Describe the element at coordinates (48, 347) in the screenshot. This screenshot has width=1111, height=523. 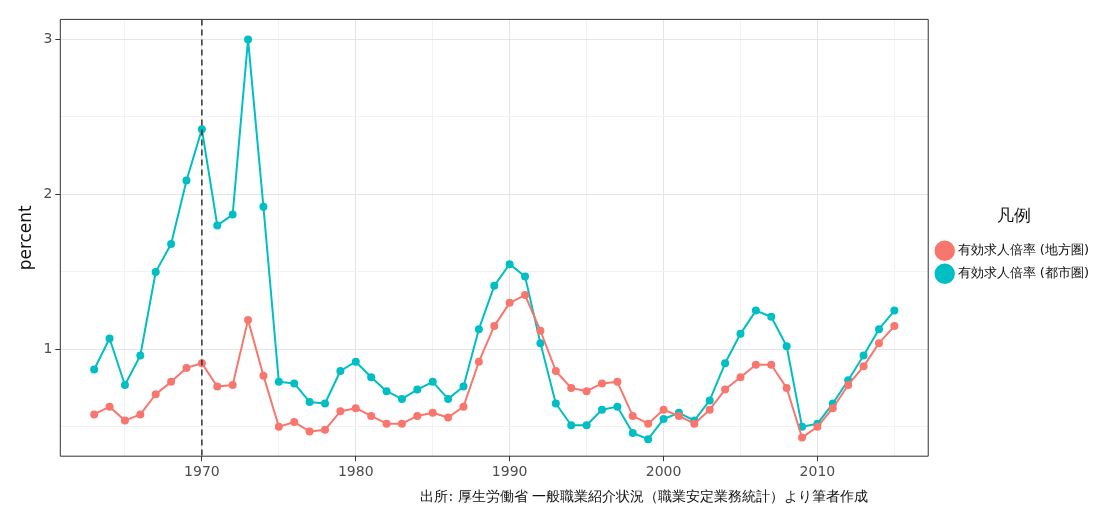
I see `y-tick-label: 1` at that location.